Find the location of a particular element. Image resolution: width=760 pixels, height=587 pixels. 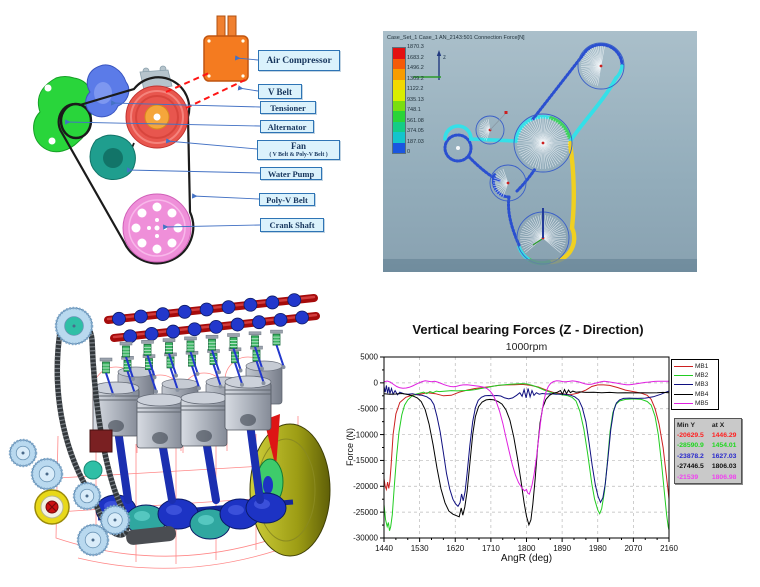

label-crank-shaft: Crank Shaft is located at coordinates (292, 225).